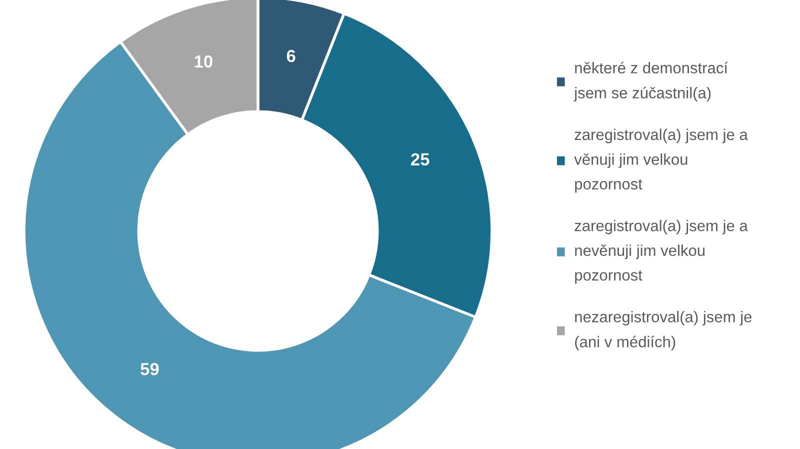 The image size is (800, 449). What do you see at coordinates (420, 159) in the screenshot?
I see `data-label: 25` at bounding box center [420, 159].